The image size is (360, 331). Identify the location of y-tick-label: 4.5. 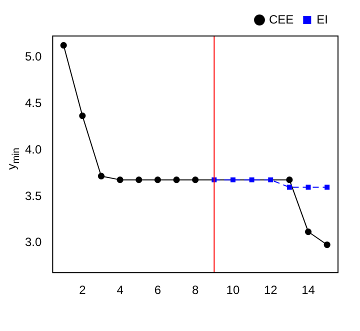
(33, 103).